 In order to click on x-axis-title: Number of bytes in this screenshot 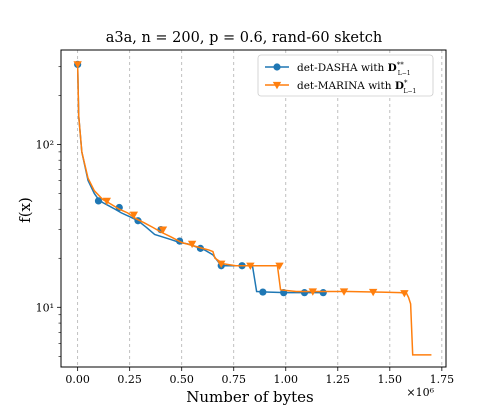, I will do `click(249, 397)`.